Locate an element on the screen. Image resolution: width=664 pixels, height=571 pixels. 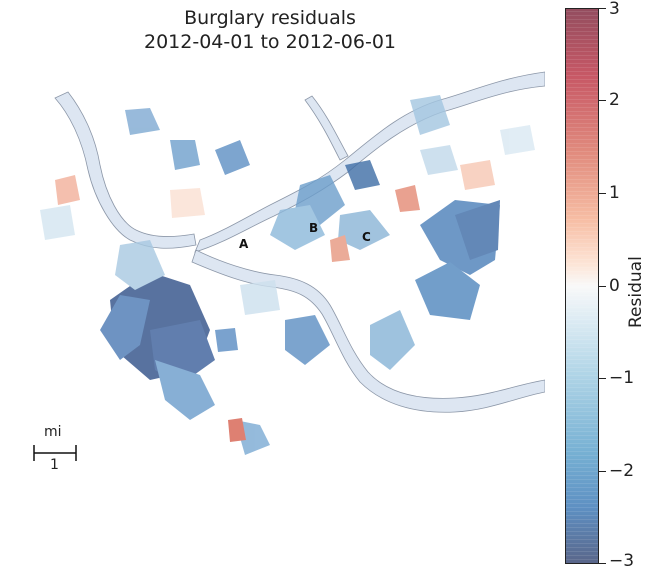
colorbar-banding is located at coordinates (582, 286).